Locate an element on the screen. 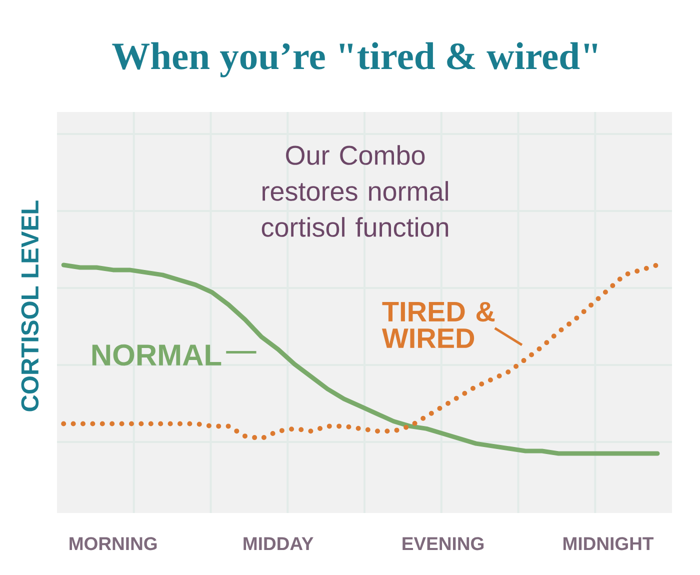 The image size is (700, 575). y-axis-title: CORTISOL LEVEL is located at coordinates (30, 306).